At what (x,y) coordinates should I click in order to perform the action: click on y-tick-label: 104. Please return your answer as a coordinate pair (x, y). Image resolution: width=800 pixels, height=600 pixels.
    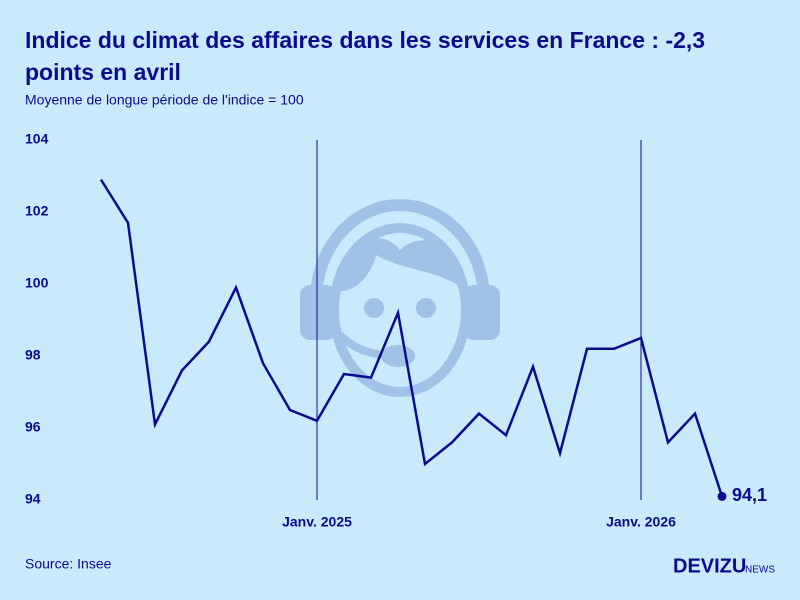
    Looking at the image, I should click on (37, 139).